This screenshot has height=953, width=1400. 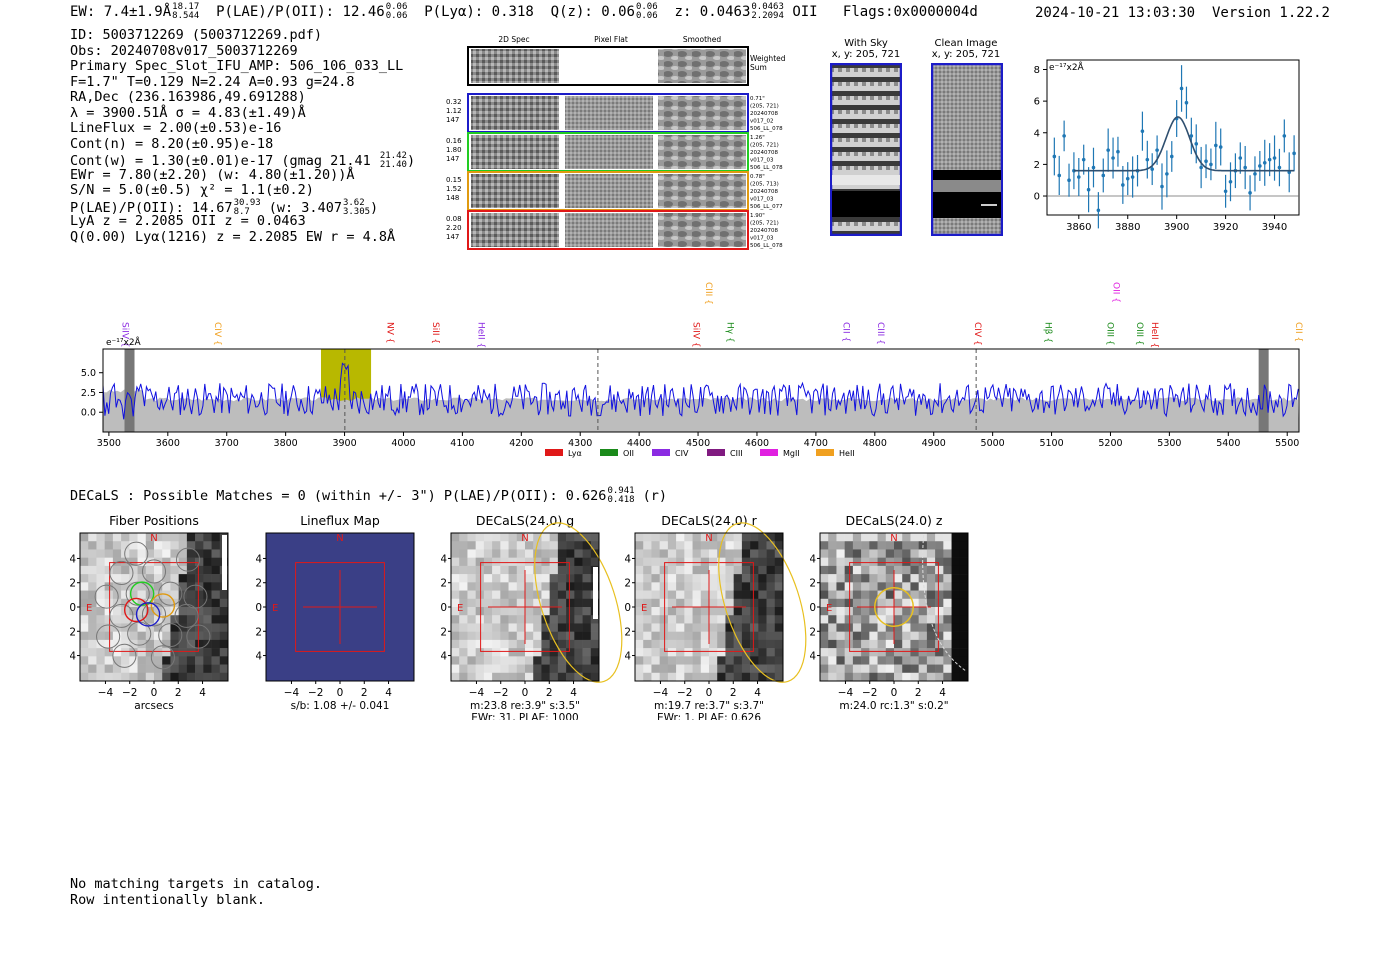 I want to click on cutout-value: 148, so click(x=452, y=198).